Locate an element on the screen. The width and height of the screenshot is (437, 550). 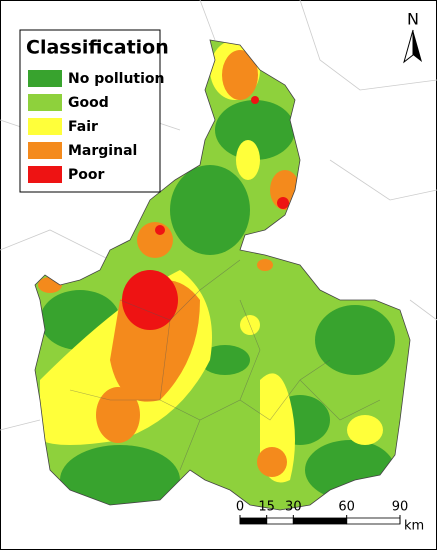
north-label: N is located at coordinates (413, 19).